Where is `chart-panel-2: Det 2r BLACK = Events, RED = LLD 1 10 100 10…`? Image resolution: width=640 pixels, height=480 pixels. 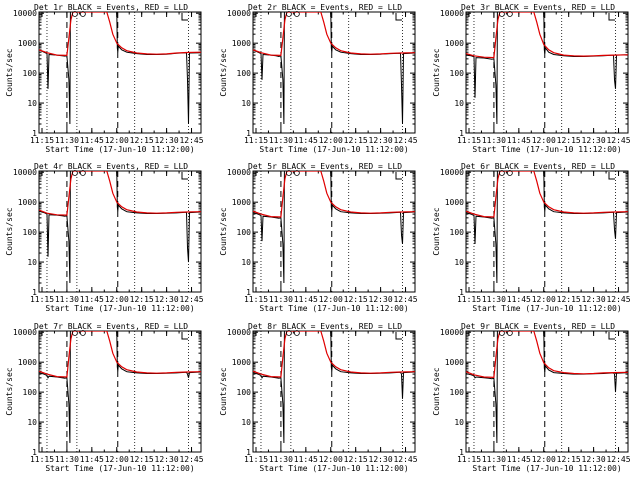 chart-panel-2: Det 2r BLACK = Events, RED = LLD 1 10 100 10… is located at coordinates (318, 78).